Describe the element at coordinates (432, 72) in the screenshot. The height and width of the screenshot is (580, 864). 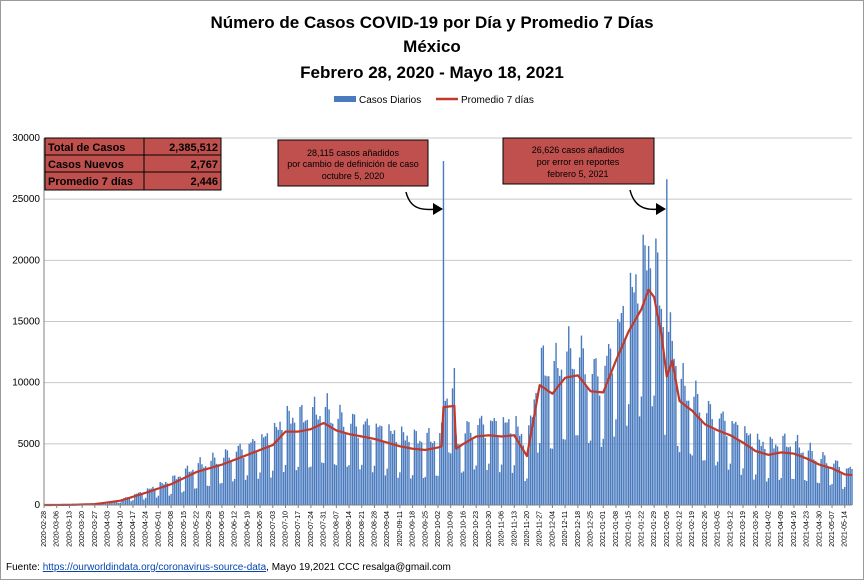
I see `chart-subtitle-dates: Febrero 28, 2020 - Mayo 18, 2021` at that location.